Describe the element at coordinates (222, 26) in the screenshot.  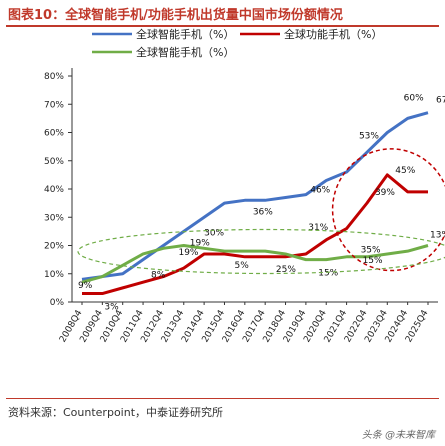
I see `title-divider` at that location.